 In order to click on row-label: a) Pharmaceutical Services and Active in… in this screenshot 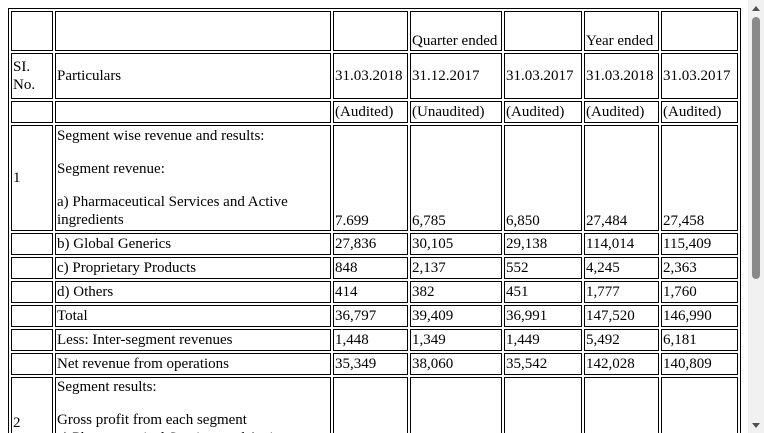, I will do `click(172, 211)`.